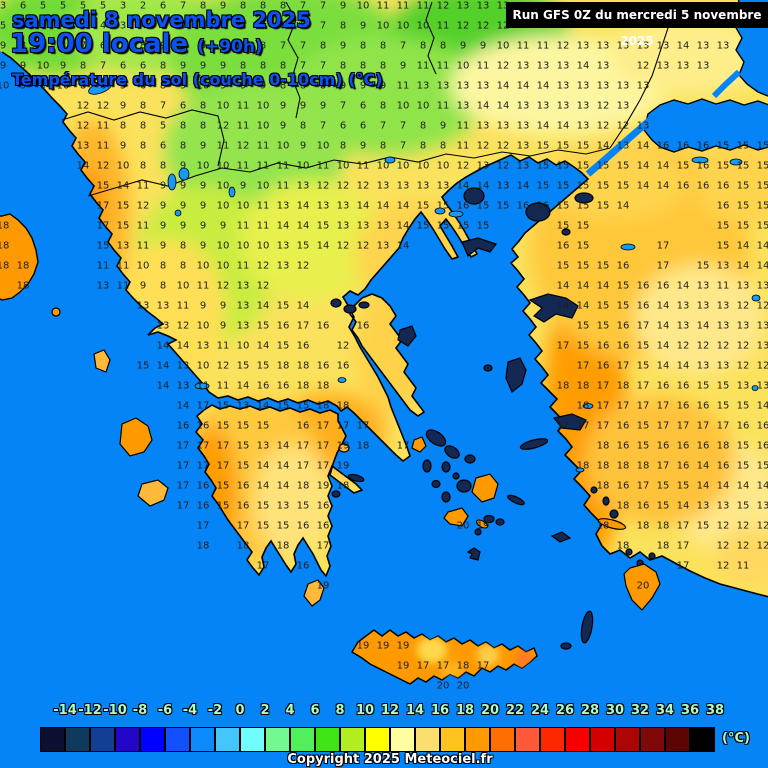 The height and width of the screenshot is (768, 768). Describe the element at coordinates (63, 26) in the screenshot. I see `temp-value: 4` at that location.